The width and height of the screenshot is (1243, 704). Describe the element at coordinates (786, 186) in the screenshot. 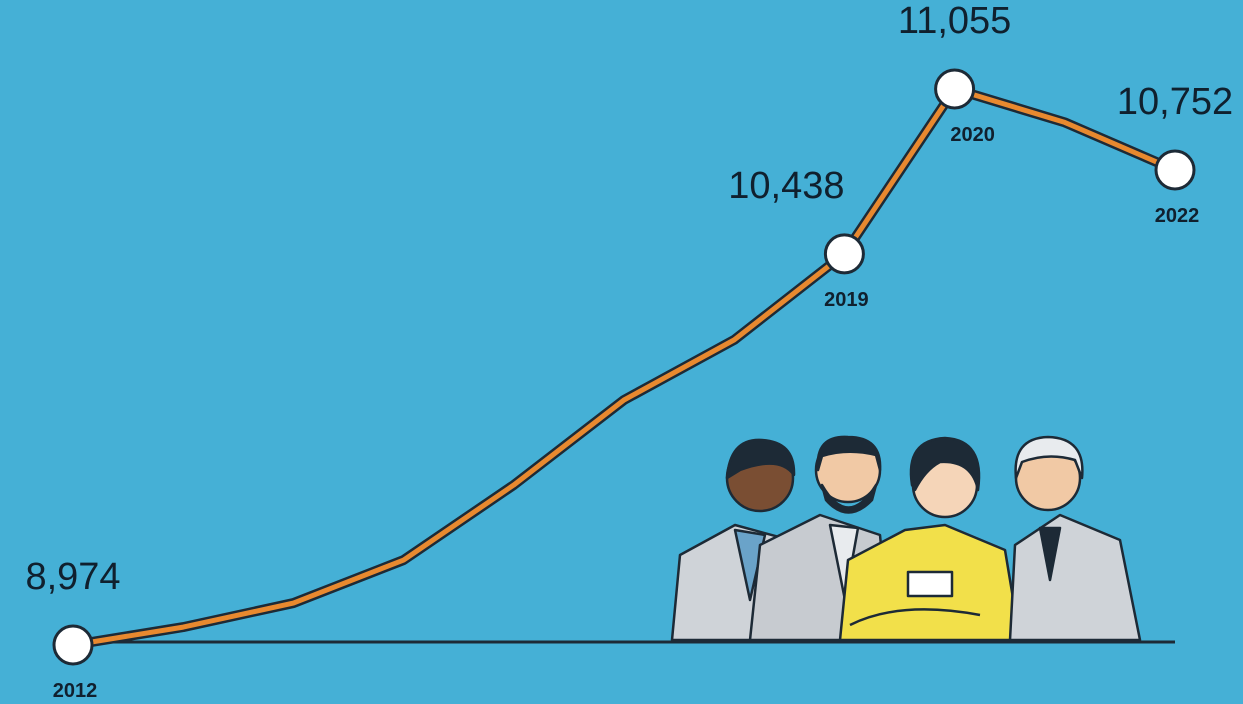

I see `value-label: 10,438` at that location.